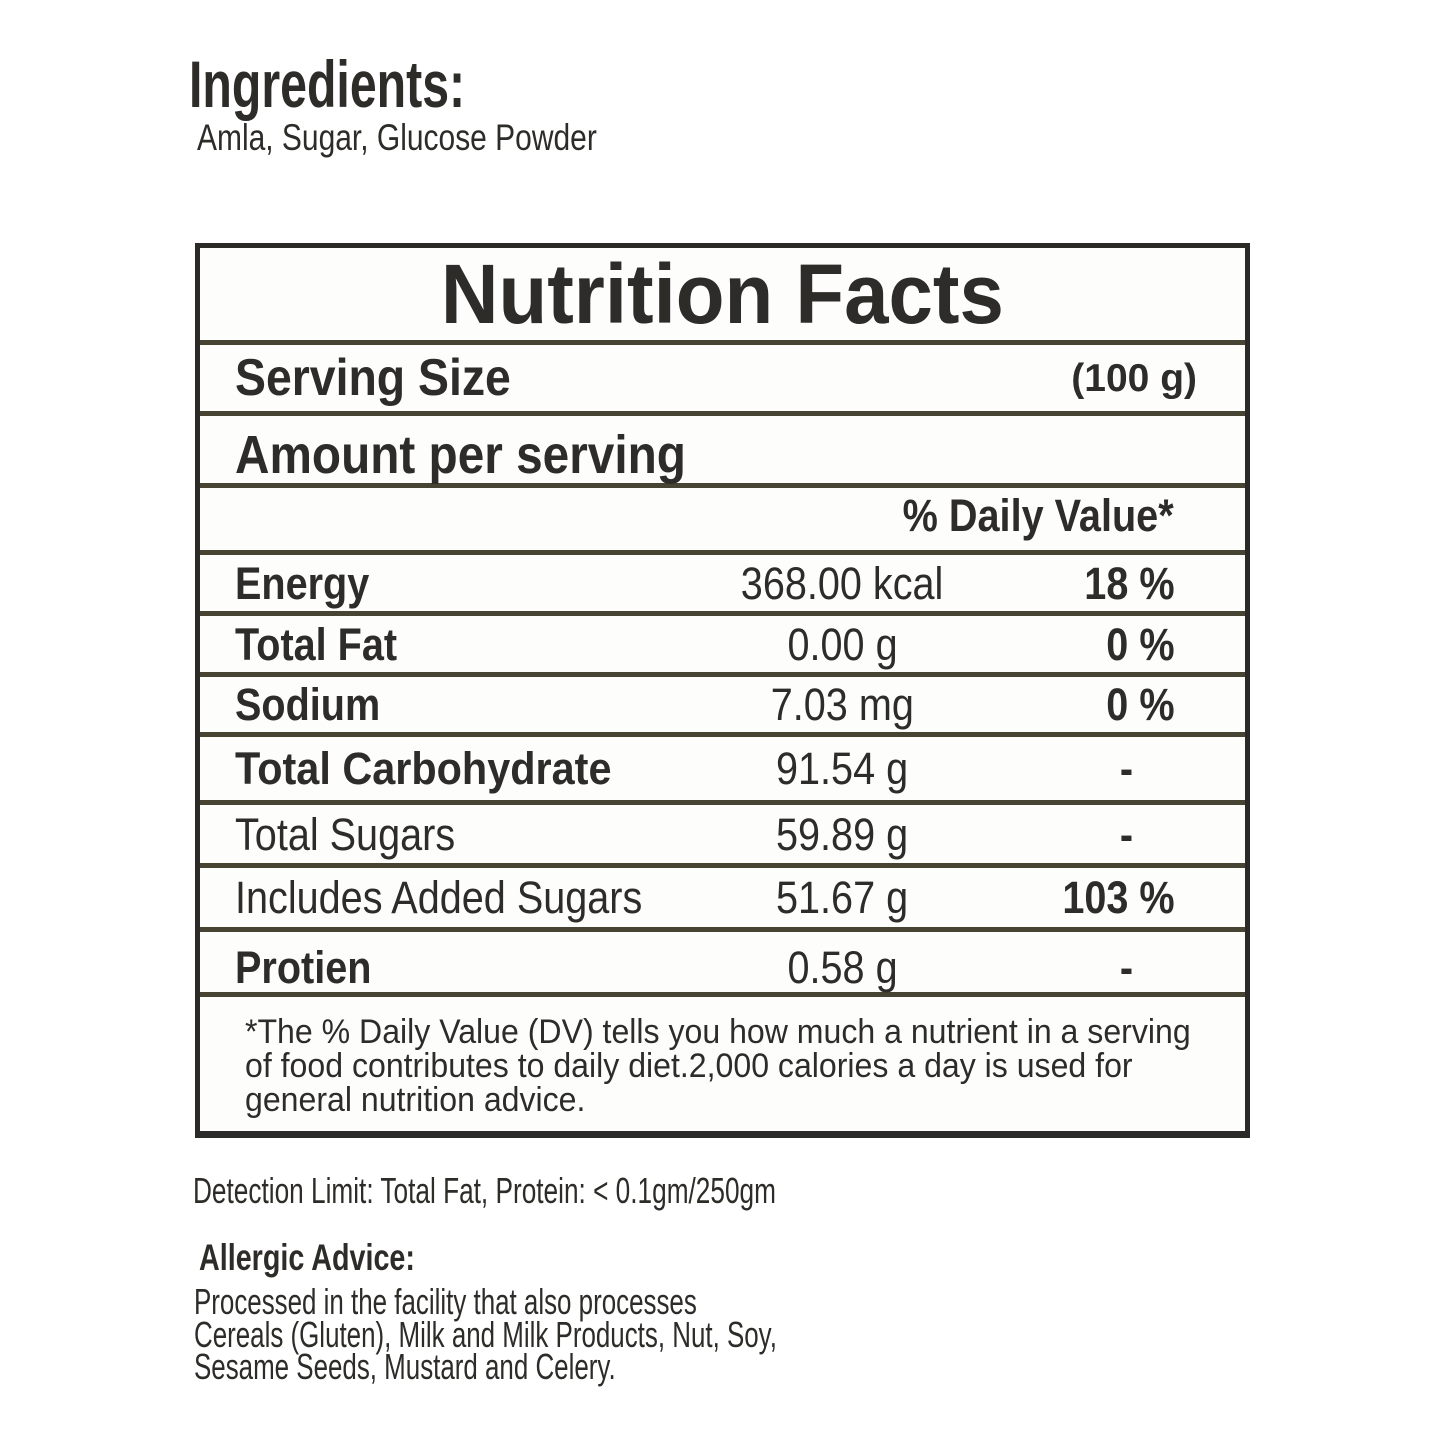 The height and width of the screenshot is (1445, 1445). I want to click on serving-size-row: Serving Size (100 g), so click(722, 380).